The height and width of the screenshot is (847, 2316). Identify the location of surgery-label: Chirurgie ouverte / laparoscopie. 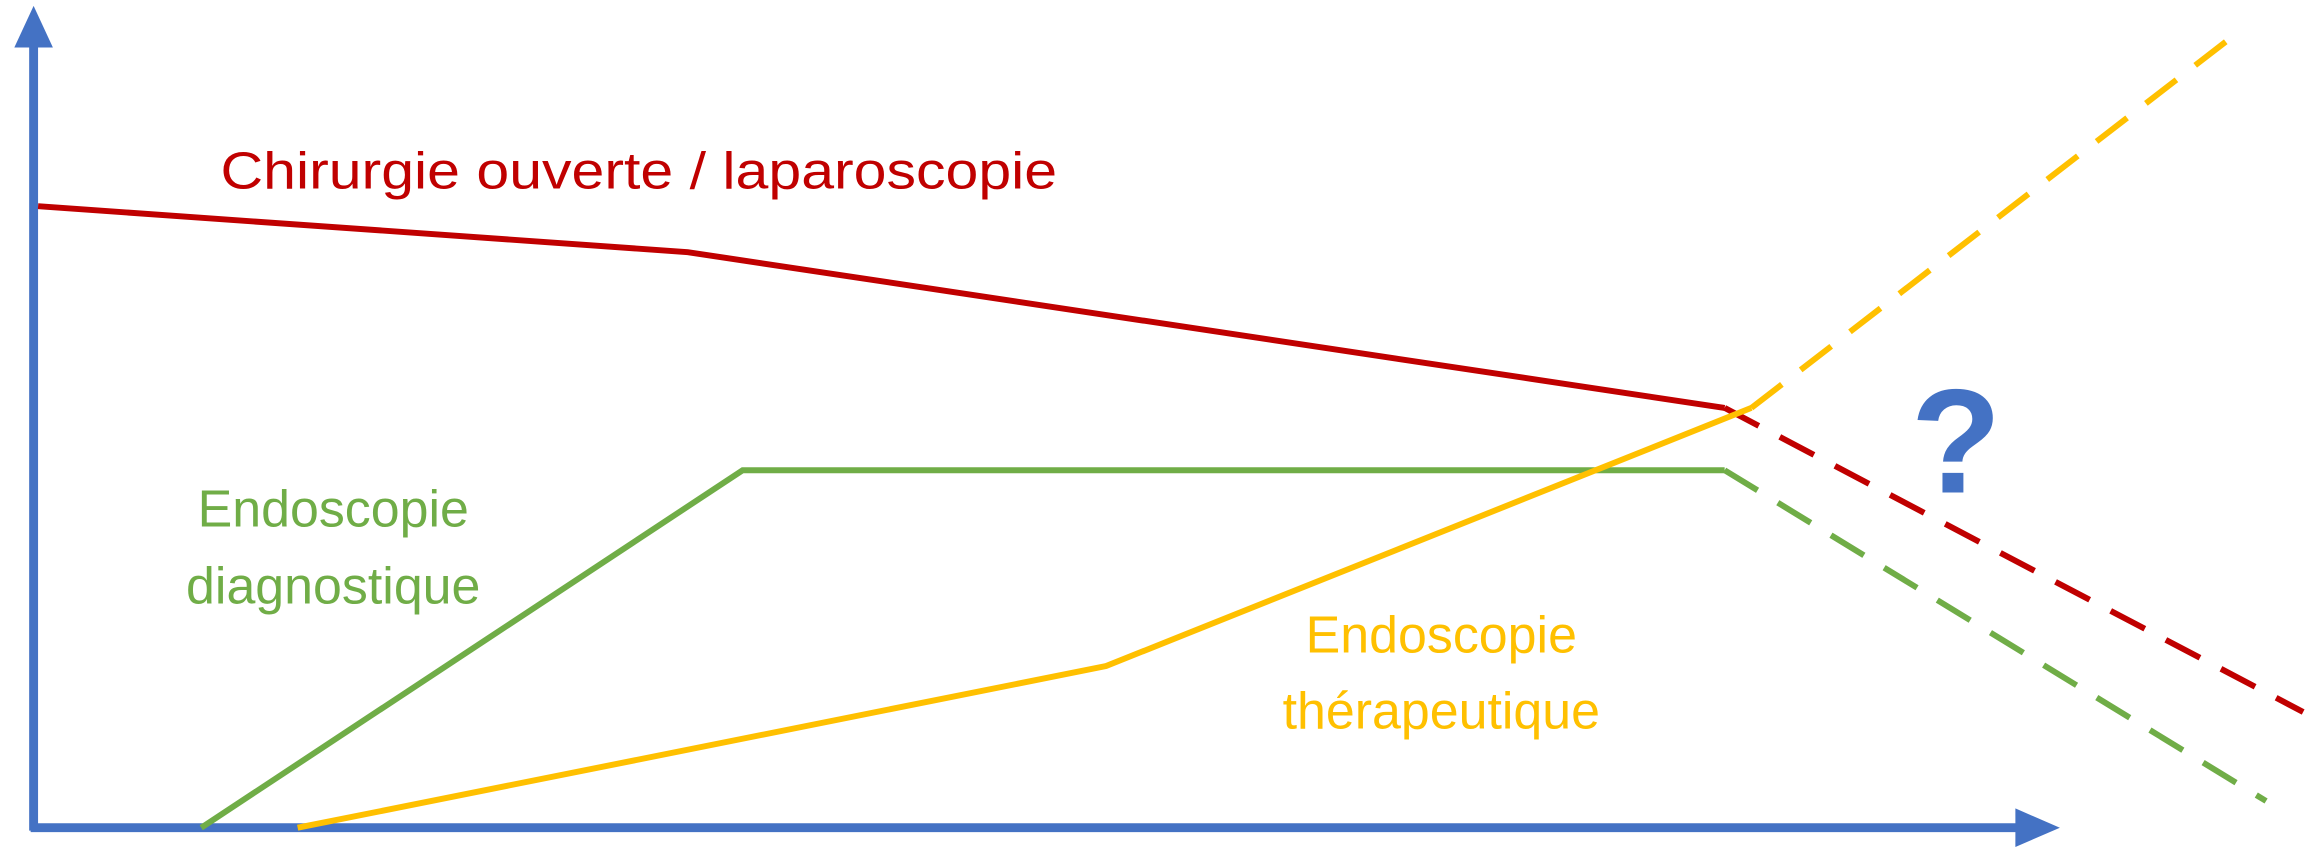
(639, 171).